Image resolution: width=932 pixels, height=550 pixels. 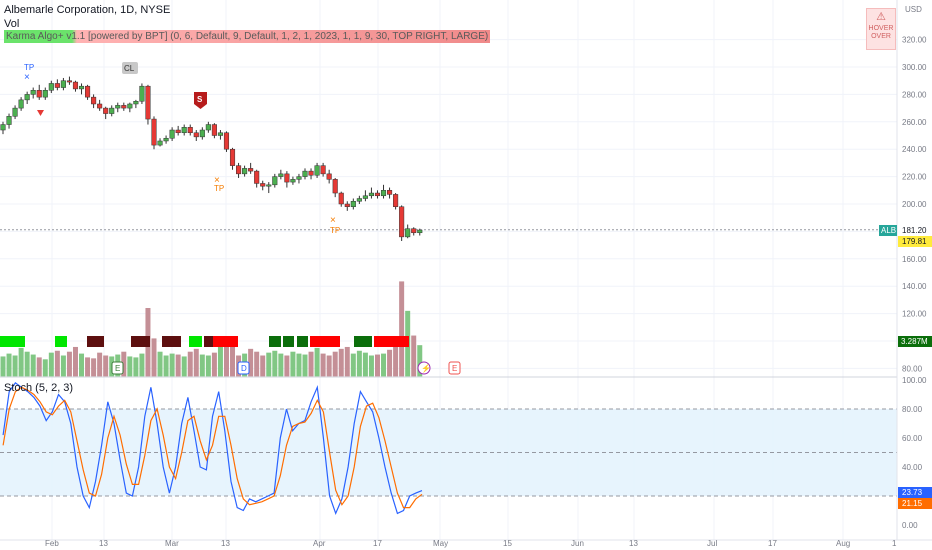 I want to click on price-tick-label: 80.00, so click(x=912, y=368).